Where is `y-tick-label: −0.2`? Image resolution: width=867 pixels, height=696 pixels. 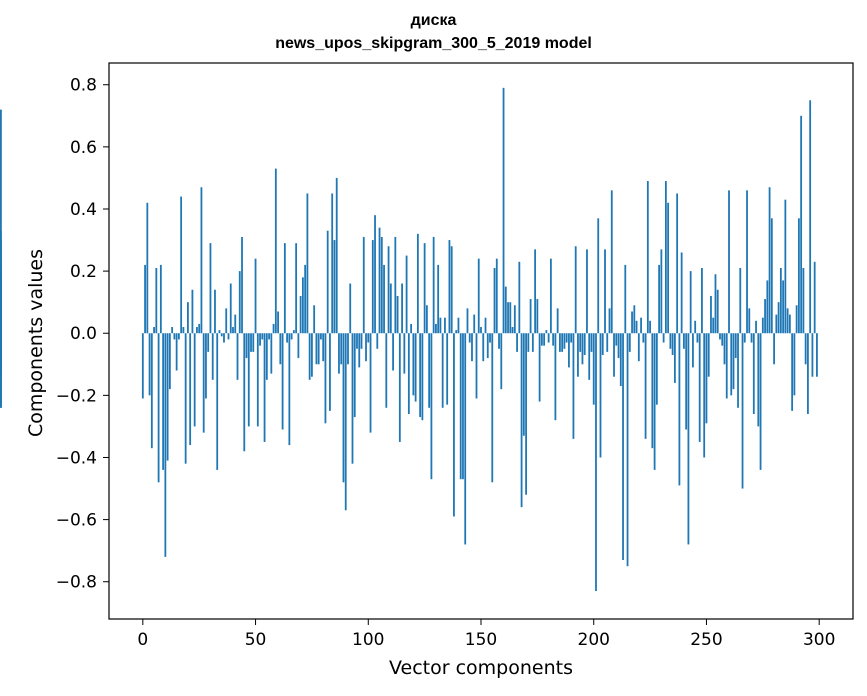
y-tick-label: −0.2 is located at coordinates (76, 396).